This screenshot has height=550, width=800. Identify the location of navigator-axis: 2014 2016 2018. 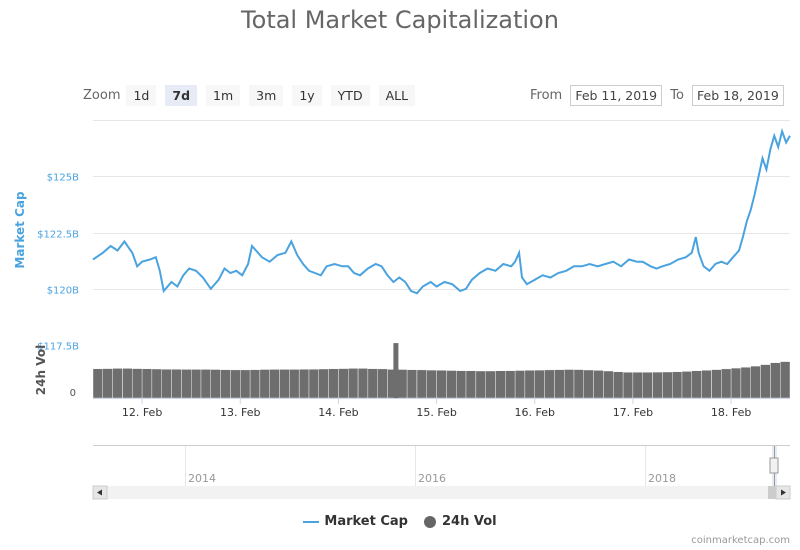
(430, 466).